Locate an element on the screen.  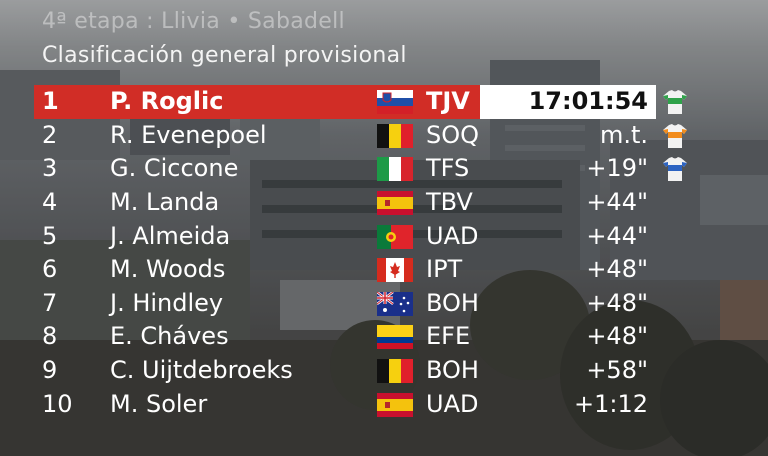
italy-flag-icon is located at coordinates (395, 169).